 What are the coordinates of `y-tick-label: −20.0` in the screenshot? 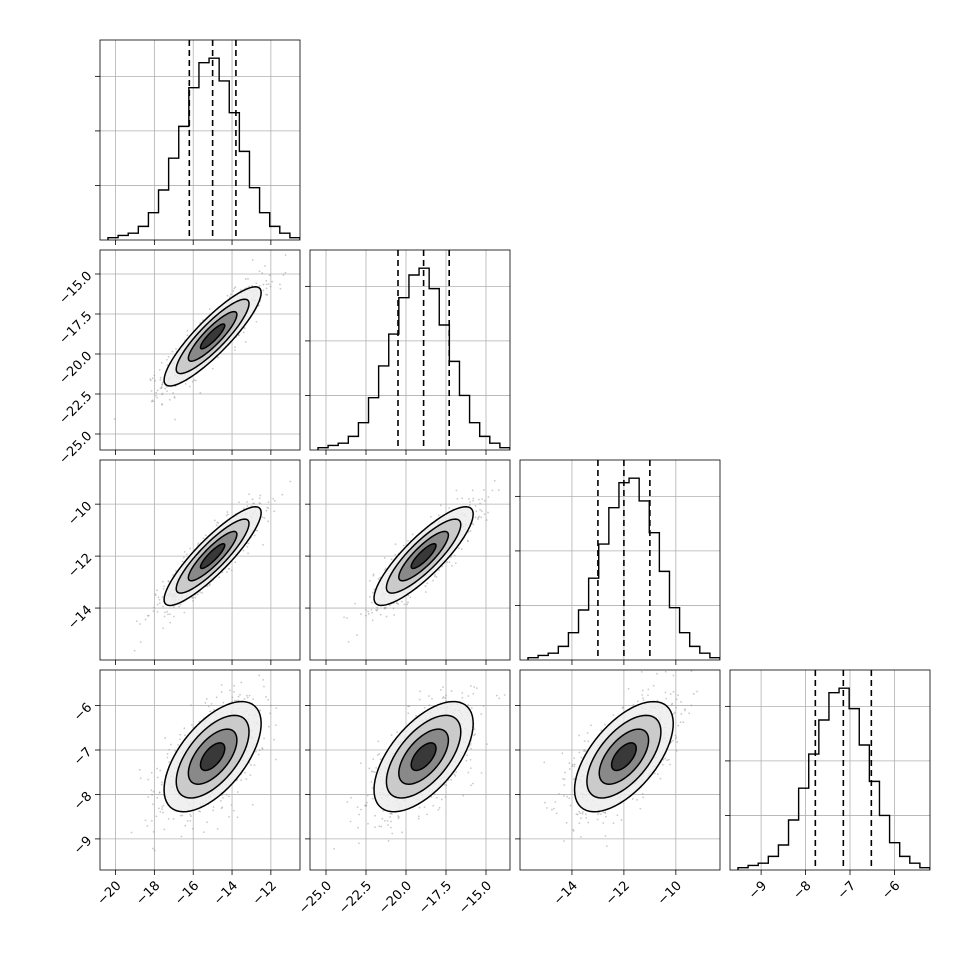 It's located at (76, 368).